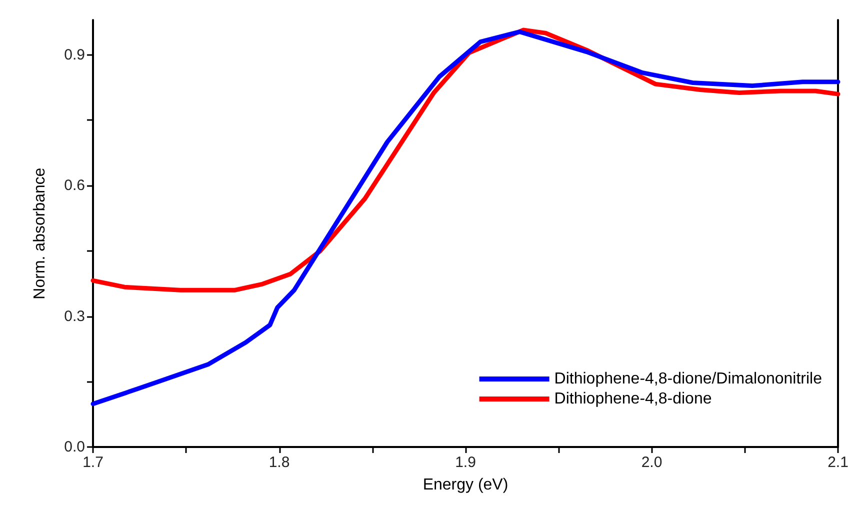 The width and height of the screenshot is (857, 507). What do you see at coordinates (40, 234) in the screenshot?
I see `y-axis-title: Norm. absorbance` at bounding box center [40, 234].